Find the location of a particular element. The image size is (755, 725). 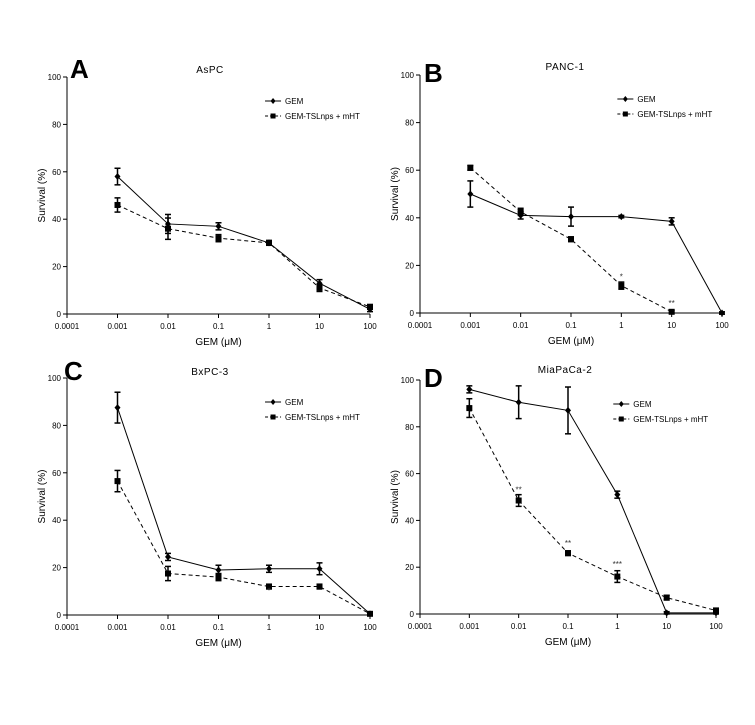

x-axis-label: GEM (μM) is located at coordinates (218, 342).